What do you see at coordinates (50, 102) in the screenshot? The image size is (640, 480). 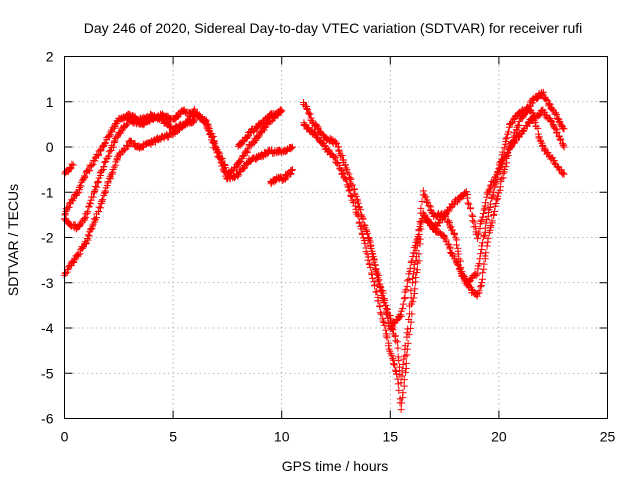 I see `y-tick-label: 1` at bounding box center [50, 102].